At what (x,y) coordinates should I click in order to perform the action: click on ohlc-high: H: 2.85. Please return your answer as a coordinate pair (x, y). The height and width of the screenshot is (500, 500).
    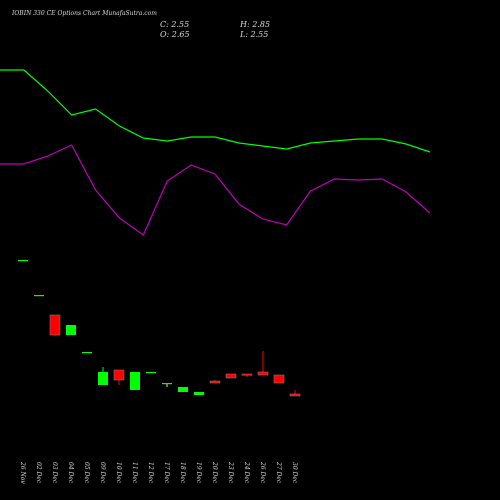
    Looking at the image, I should click on (254, 24).